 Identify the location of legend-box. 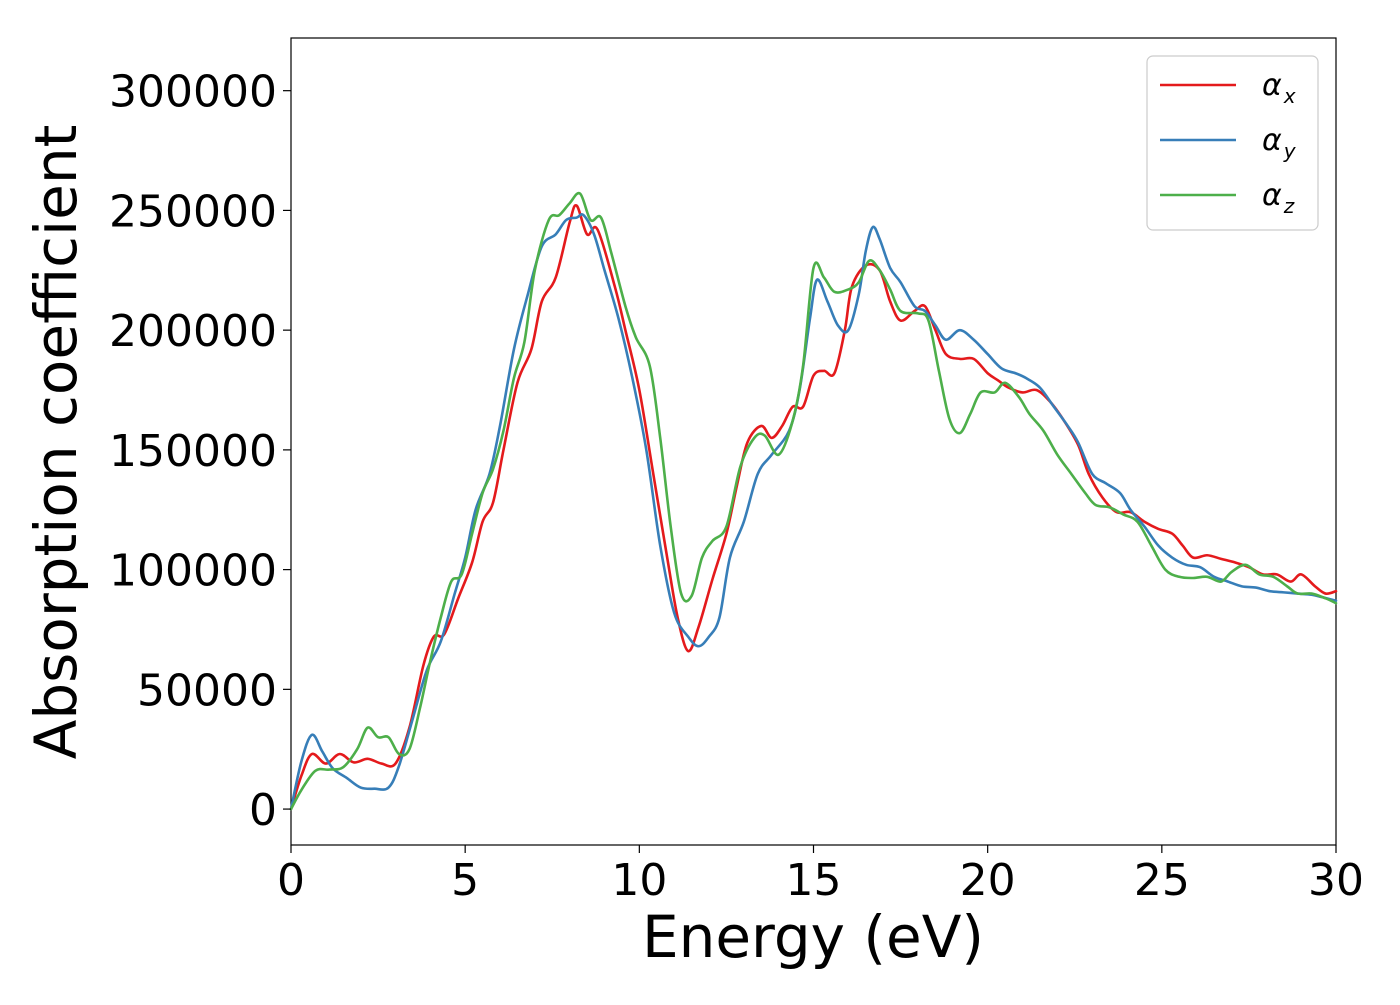
(1232, 143).